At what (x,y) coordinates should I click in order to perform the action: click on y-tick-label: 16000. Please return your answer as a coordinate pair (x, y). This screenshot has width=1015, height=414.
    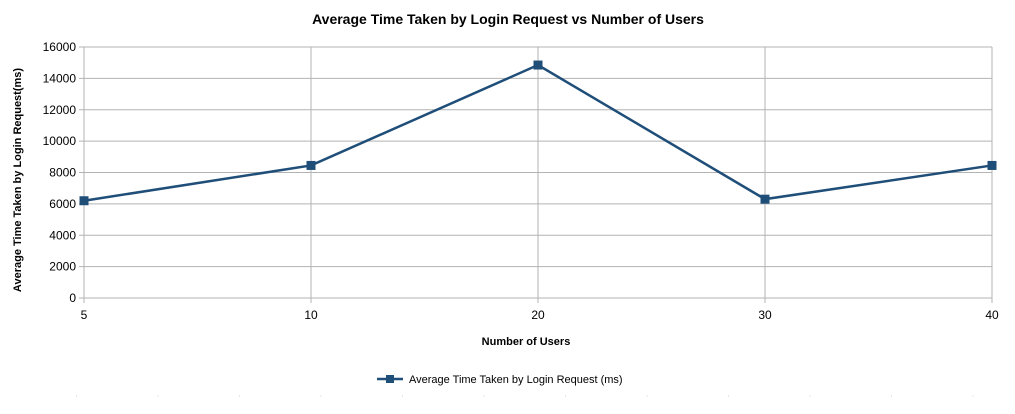
    Looking at the image, I should click on (60, 47).